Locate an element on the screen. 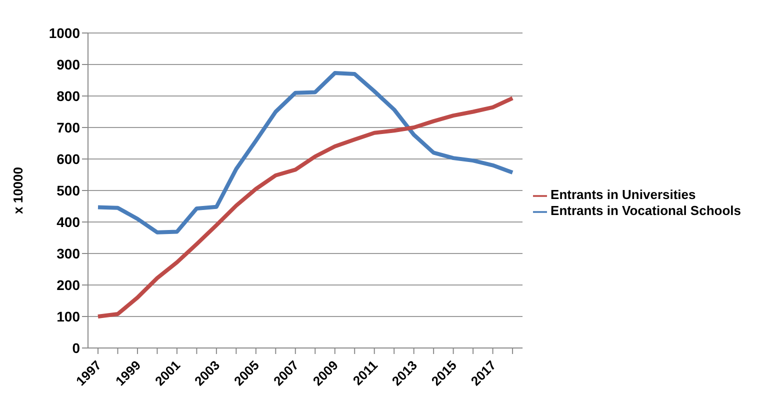 This screenshot has height=405, width=764. y-tick-label: 900 is located at coordinates (68, 64).